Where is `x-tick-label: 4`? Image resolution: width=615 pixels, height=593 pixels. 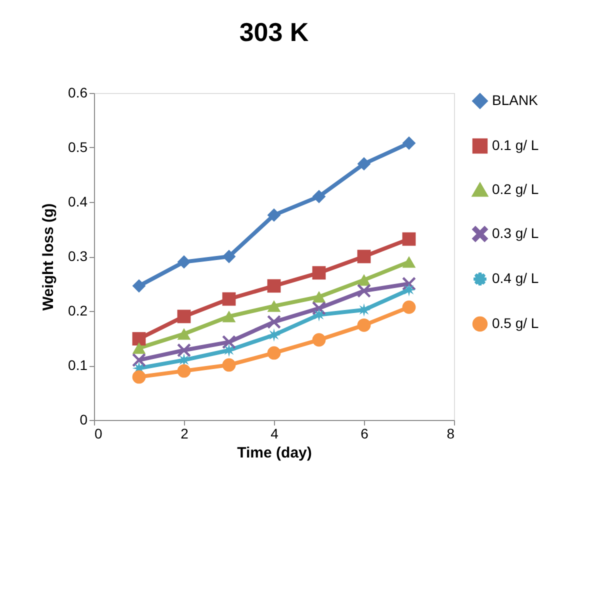
x-tick-label: 4 is located at coordinates (274, 434).